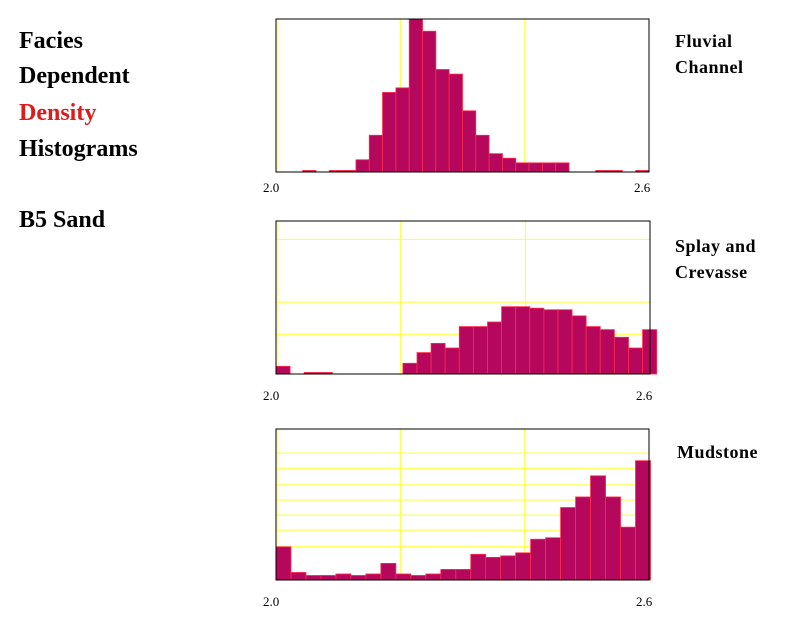  What do you see at coordinates (62, 220) in the screenshot?
I see `subtitle: B5 Sand` at bounding box center [62, 220].